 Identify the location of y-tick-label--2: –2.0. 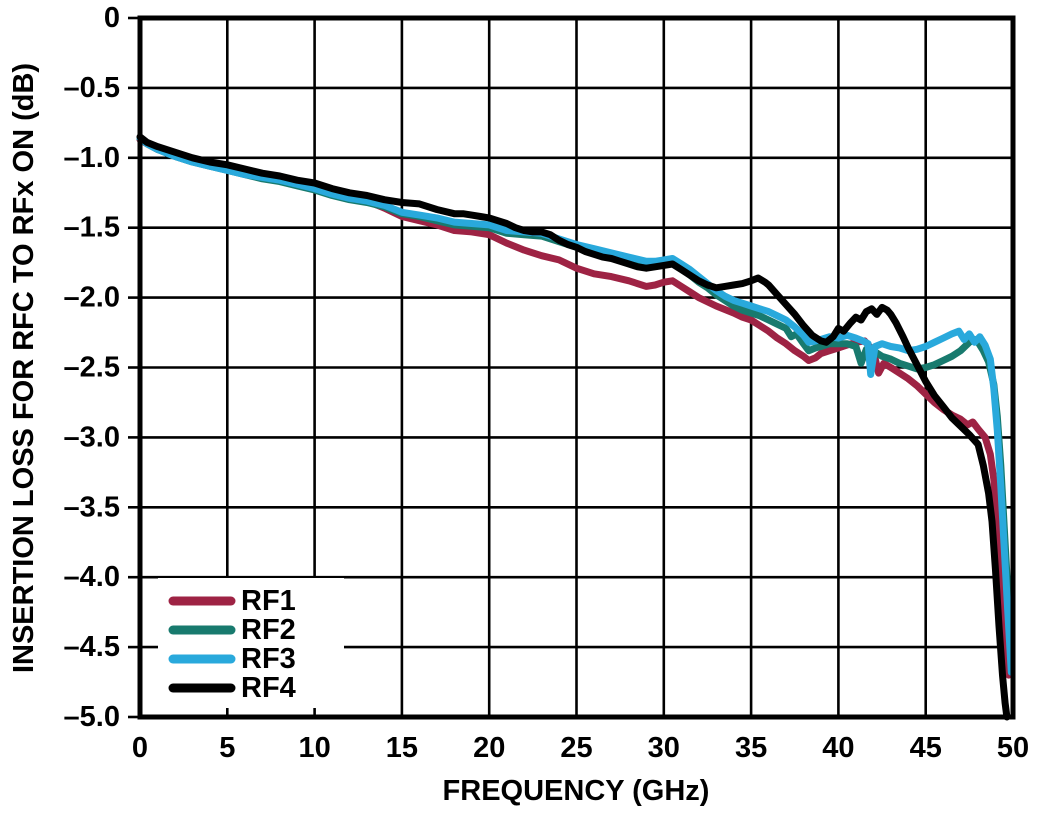
(92, 298).